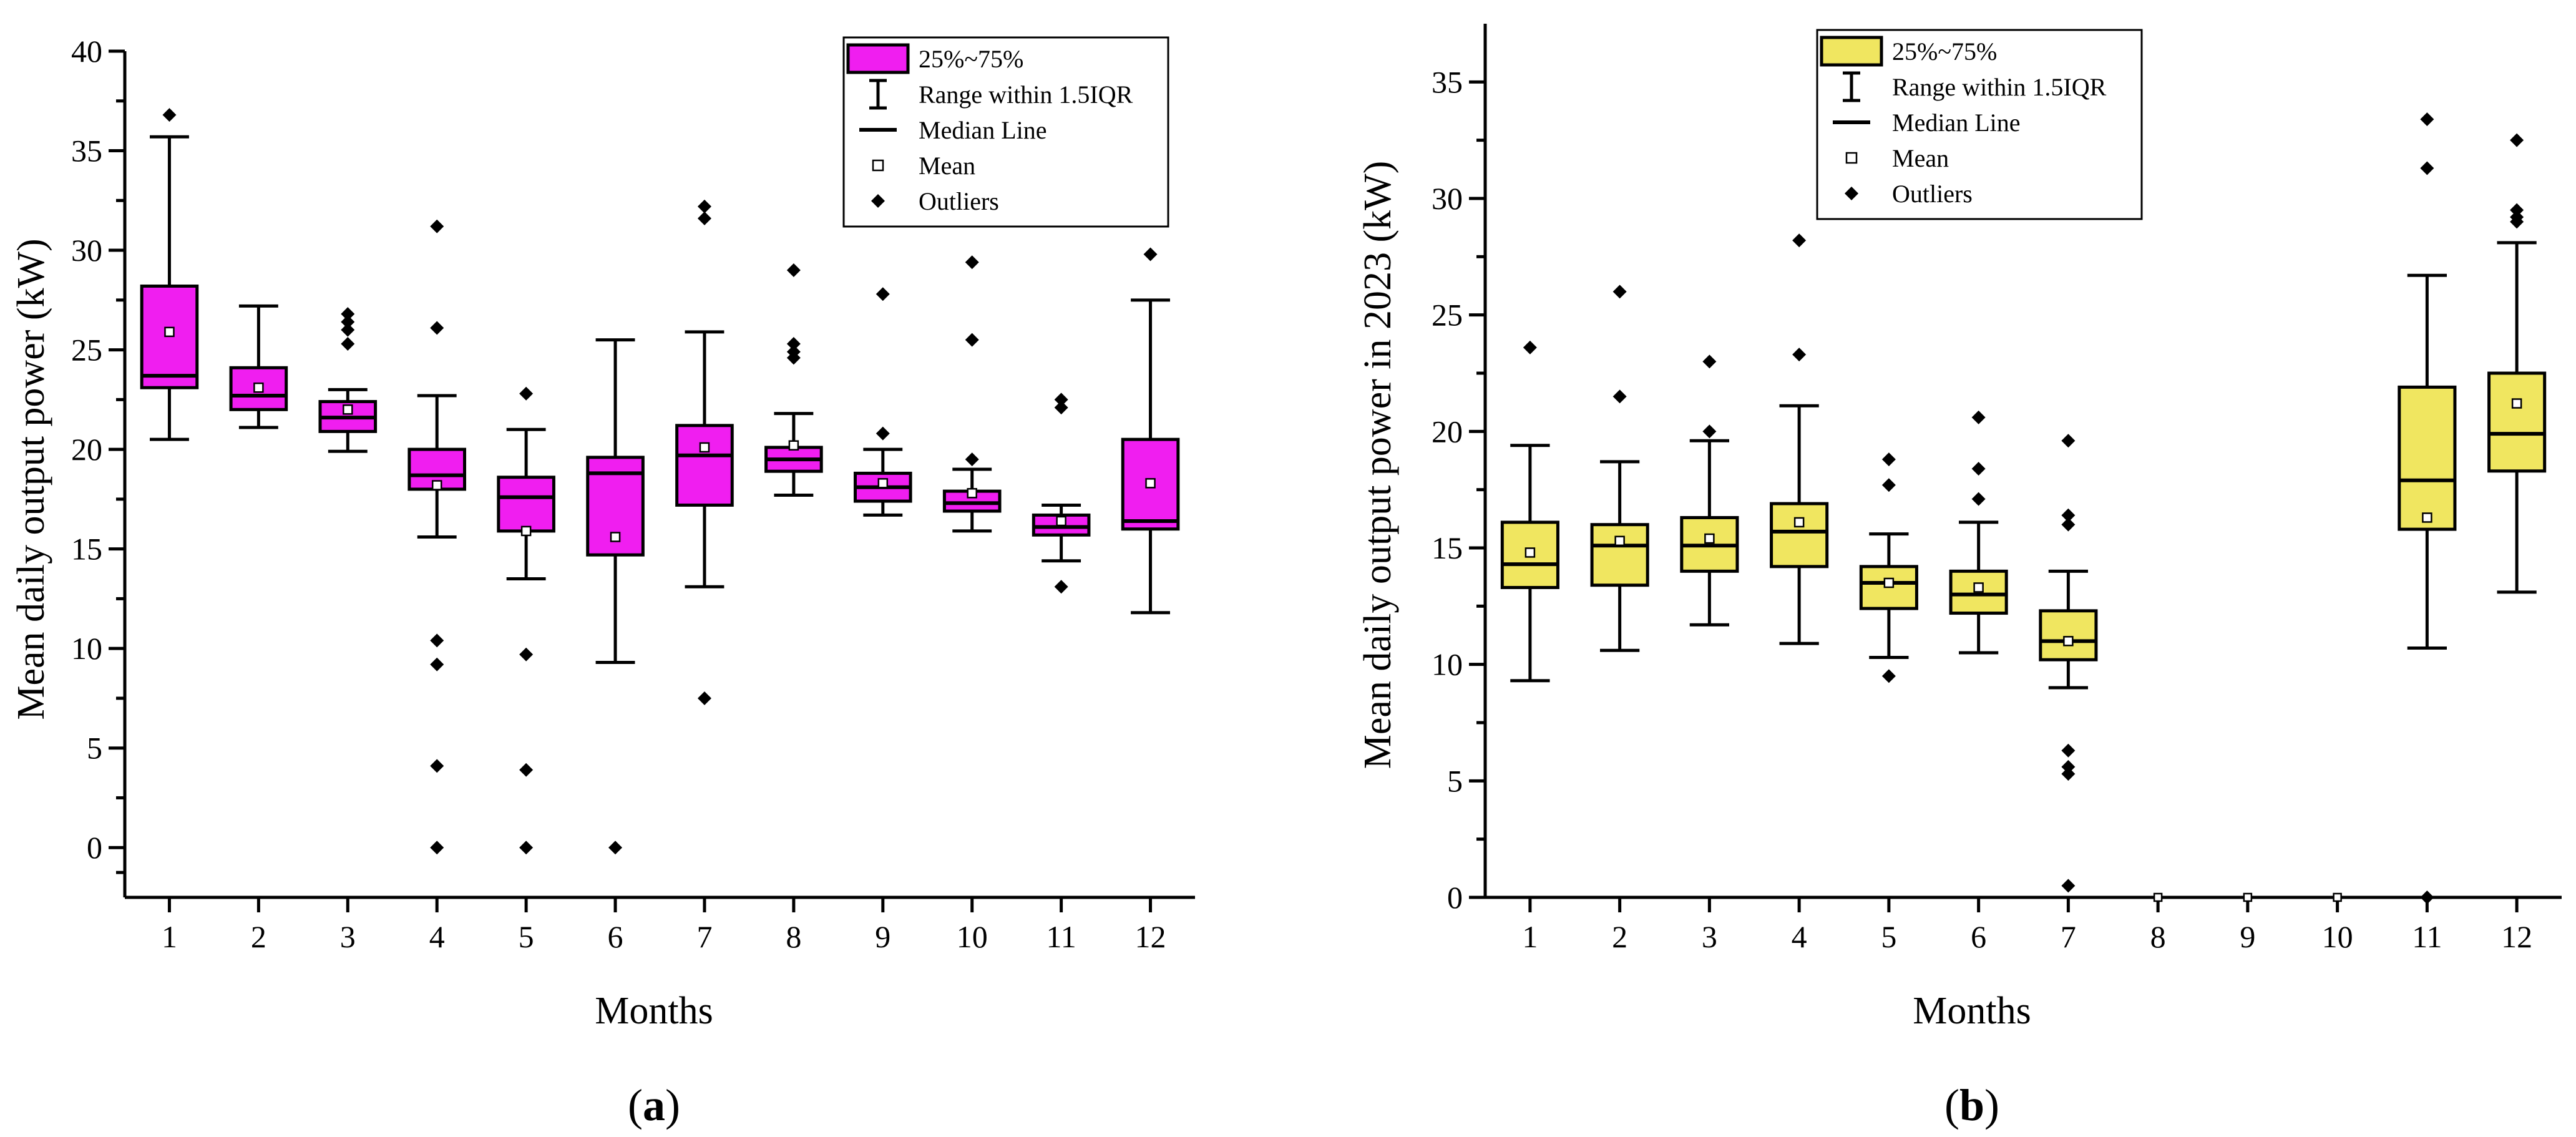  I want to click on panel-b-x-tick-label: 9, so click(2247, 937).